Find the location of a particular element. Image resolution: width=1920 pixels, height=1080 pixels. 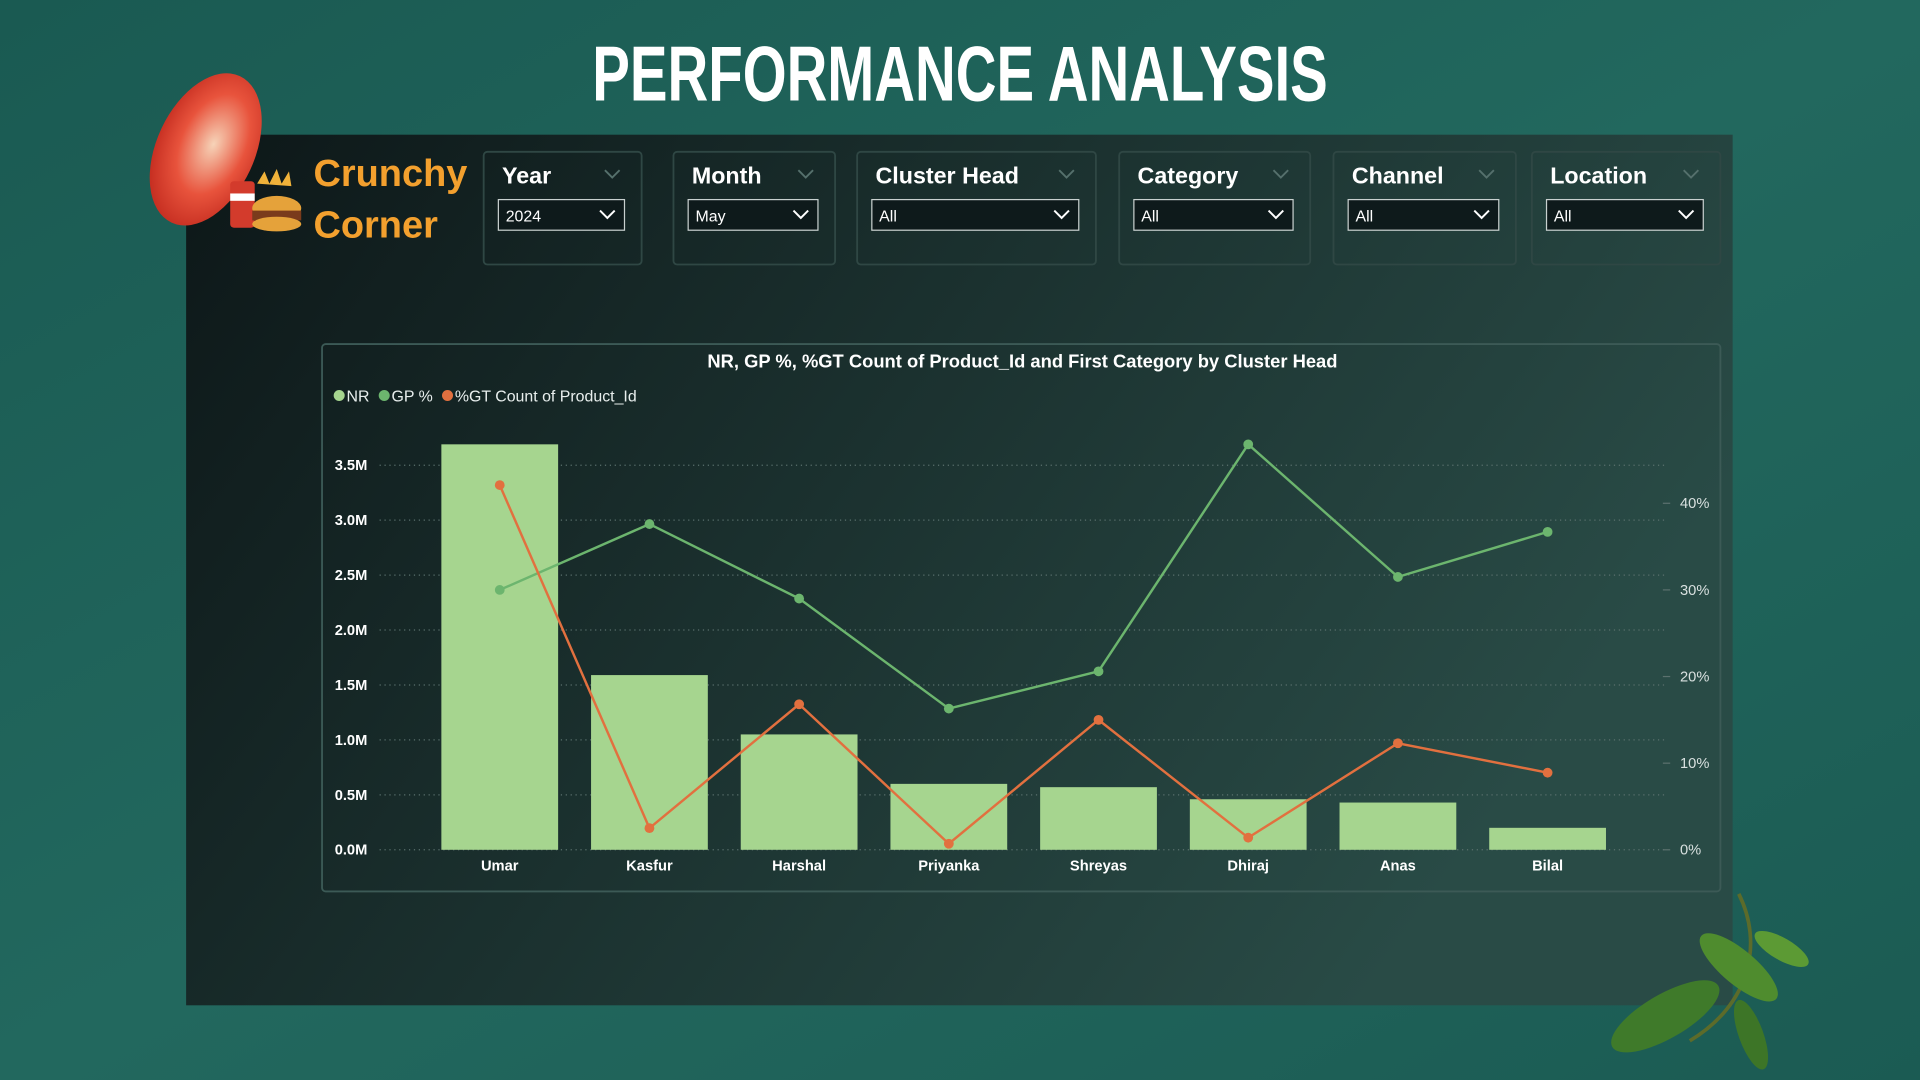

y2-tick-label: 30% is located at coordinates (1694, 591).